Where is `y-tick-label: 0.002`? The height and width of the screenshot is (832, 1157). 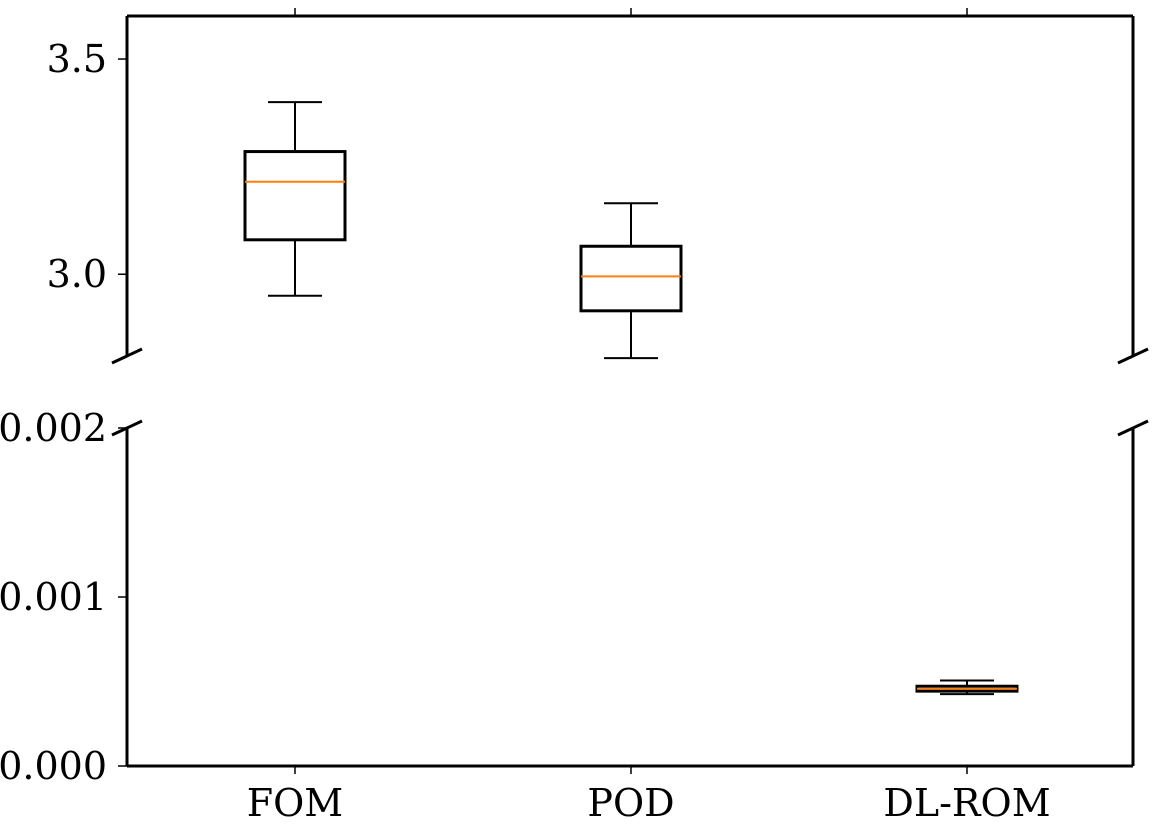 y-tick-label: 0.002 is located at coordinates (53, 428).